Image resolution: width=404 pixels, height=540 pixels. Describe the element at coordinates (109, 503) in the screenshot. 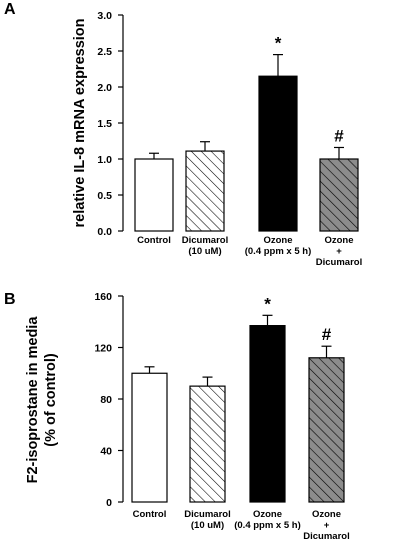

I see `panel-b-y-tick-label: 0` at that location.